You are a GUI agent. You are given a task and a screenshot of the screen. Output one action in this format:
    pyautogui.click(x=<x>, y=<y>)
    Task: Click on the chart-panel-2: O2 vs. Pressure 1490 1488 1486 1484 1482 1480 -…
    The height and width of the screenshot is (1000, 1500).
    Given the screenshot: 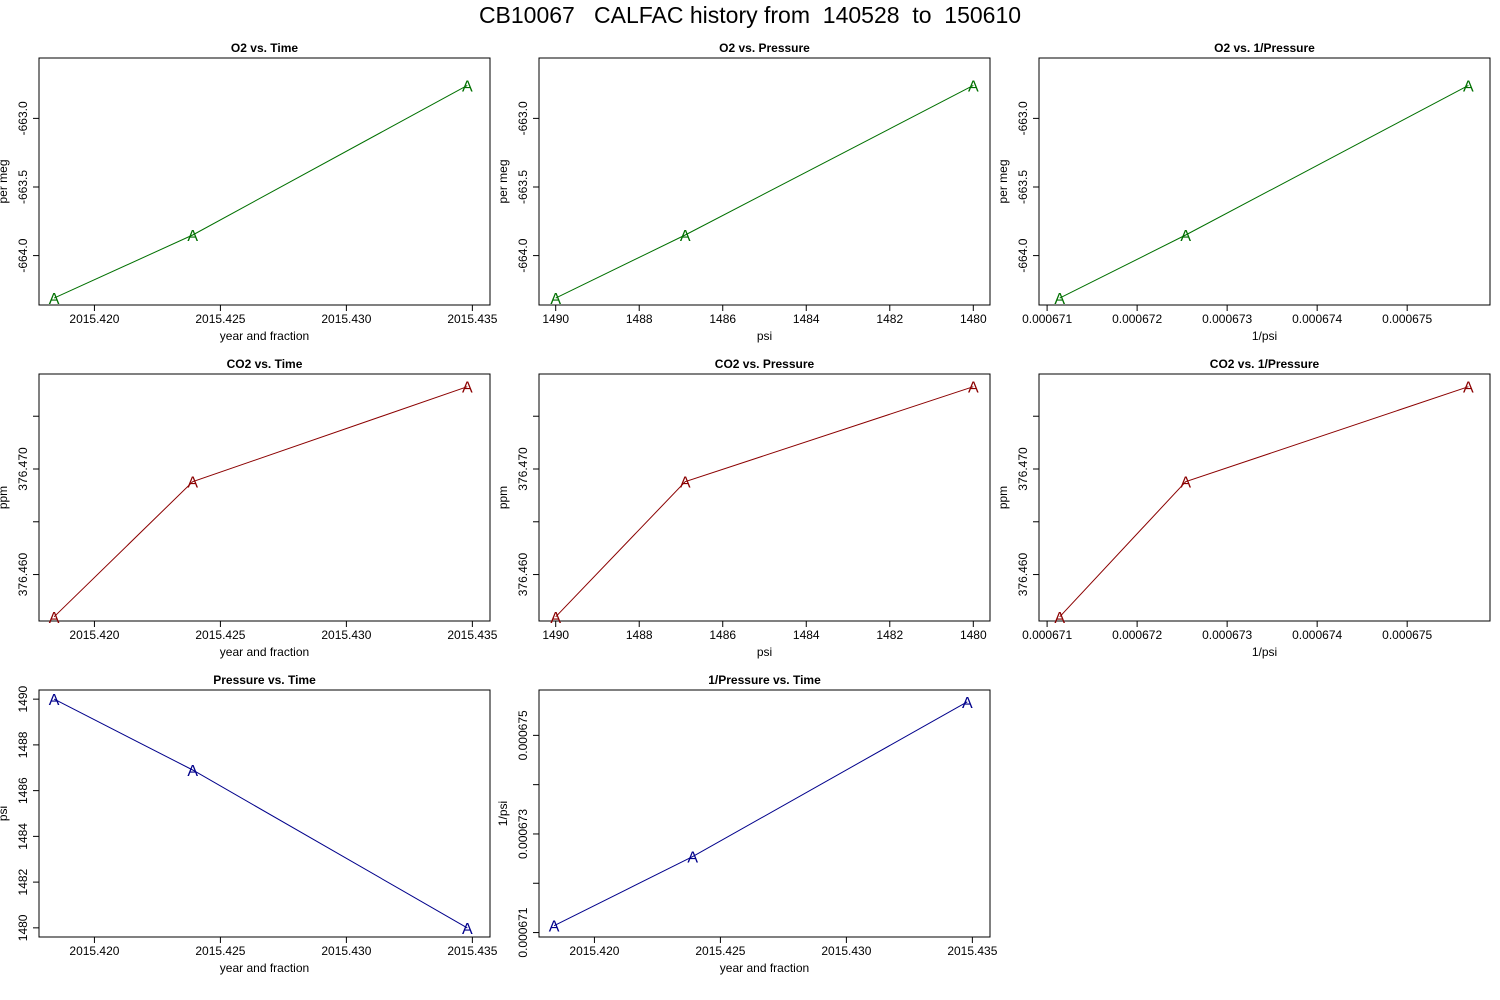 What is the action you would take?
    pyautogui.click(x=743, y=192)
    